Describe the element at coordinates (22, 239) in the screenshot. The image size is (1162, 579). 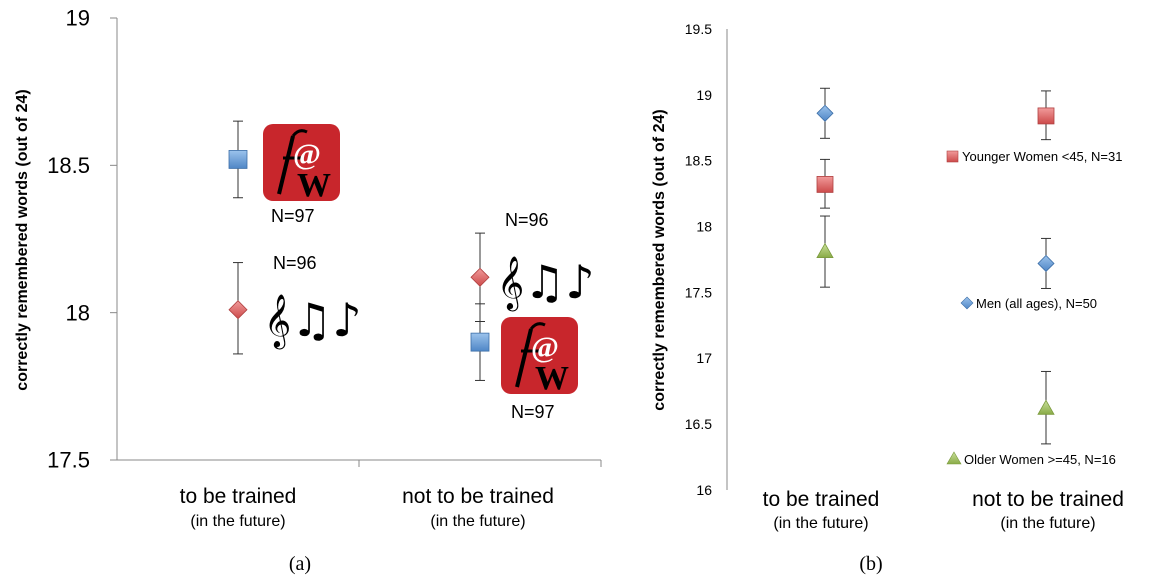
I see `panel-a-y-axis-title: correctly remembered words (out of 24)` at that location.